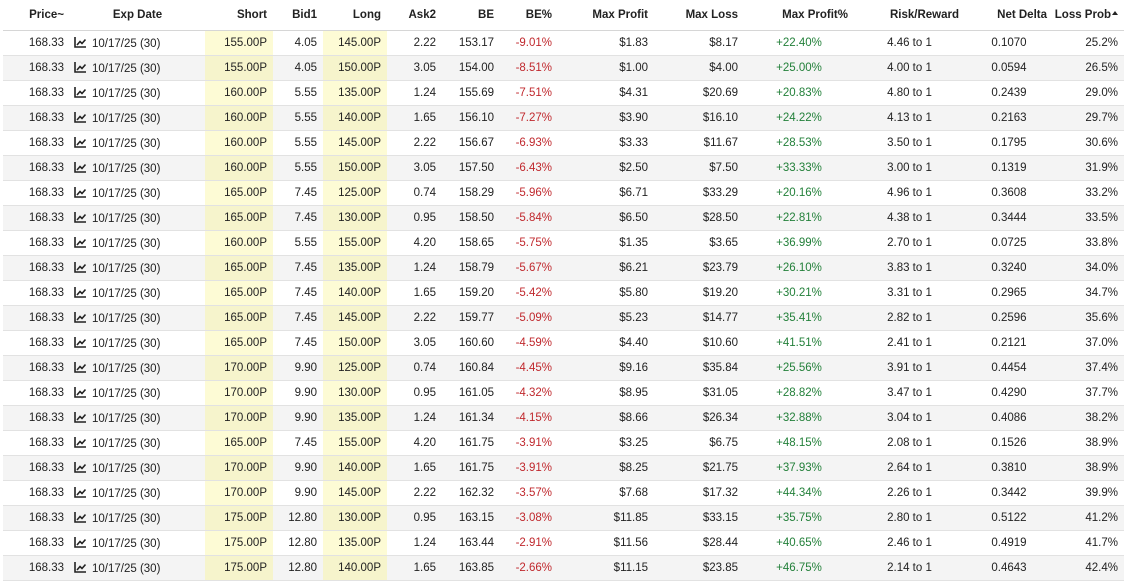 The image size is (1127, 584). I want to click on cell-ask2: 0.74, so click(414, 193).